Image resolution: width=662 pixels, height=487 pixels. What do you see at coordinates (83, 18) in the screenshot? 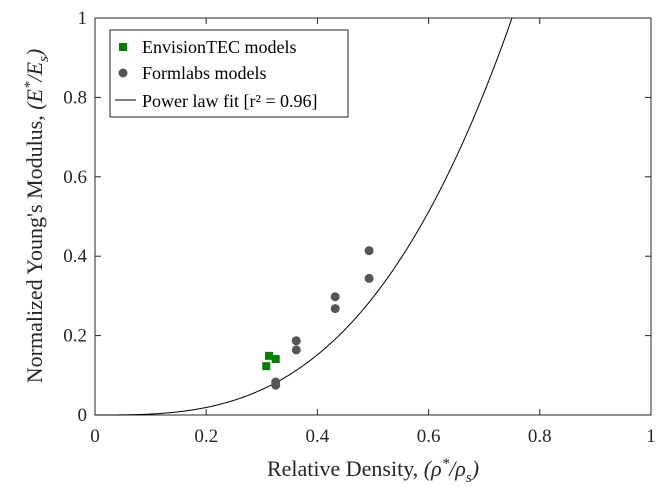
I see `y-tick-label: 1` at bounding box center [83, 18].